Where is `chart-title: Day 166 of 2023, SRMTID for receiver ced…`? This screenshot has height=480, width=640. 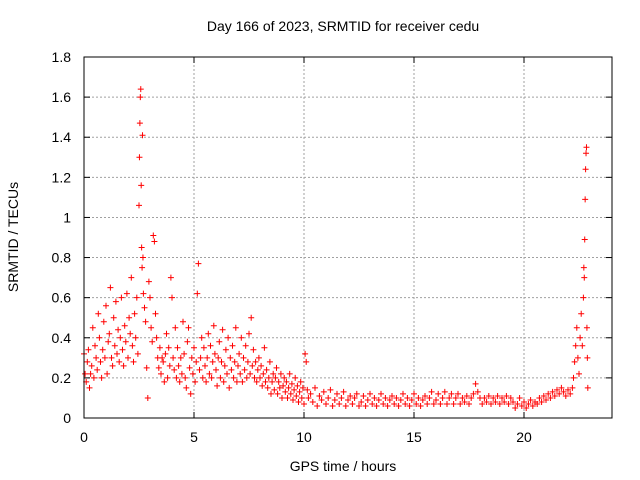 chart-title: Day 166 of 2023, SRMTID for receiver ced… is located at coordinates (343, 26).